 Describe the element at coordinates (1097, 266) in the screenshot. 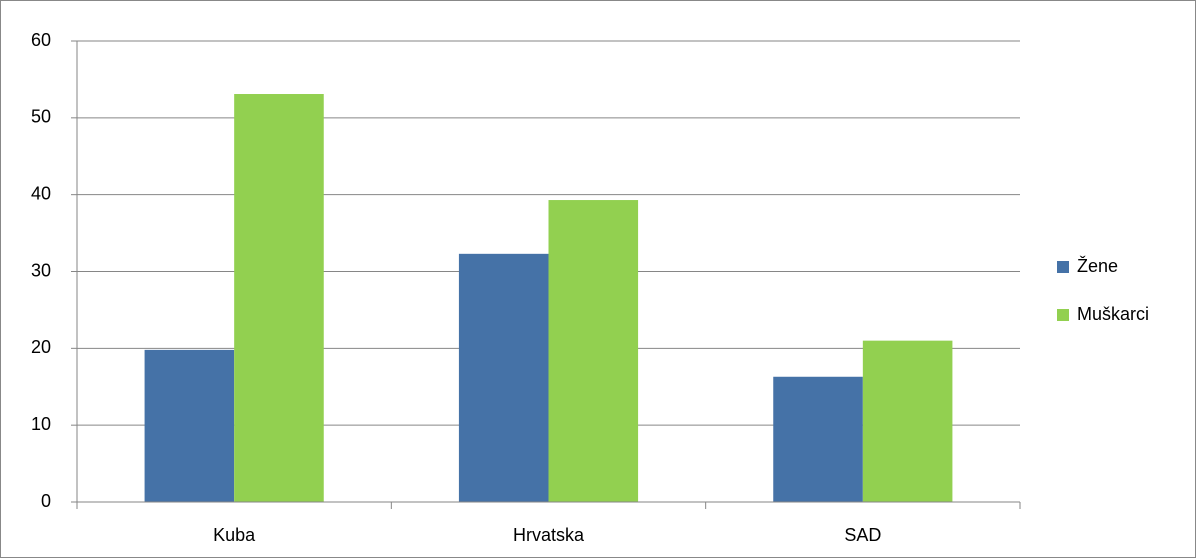

I see `legend-label: Žene` at that location.